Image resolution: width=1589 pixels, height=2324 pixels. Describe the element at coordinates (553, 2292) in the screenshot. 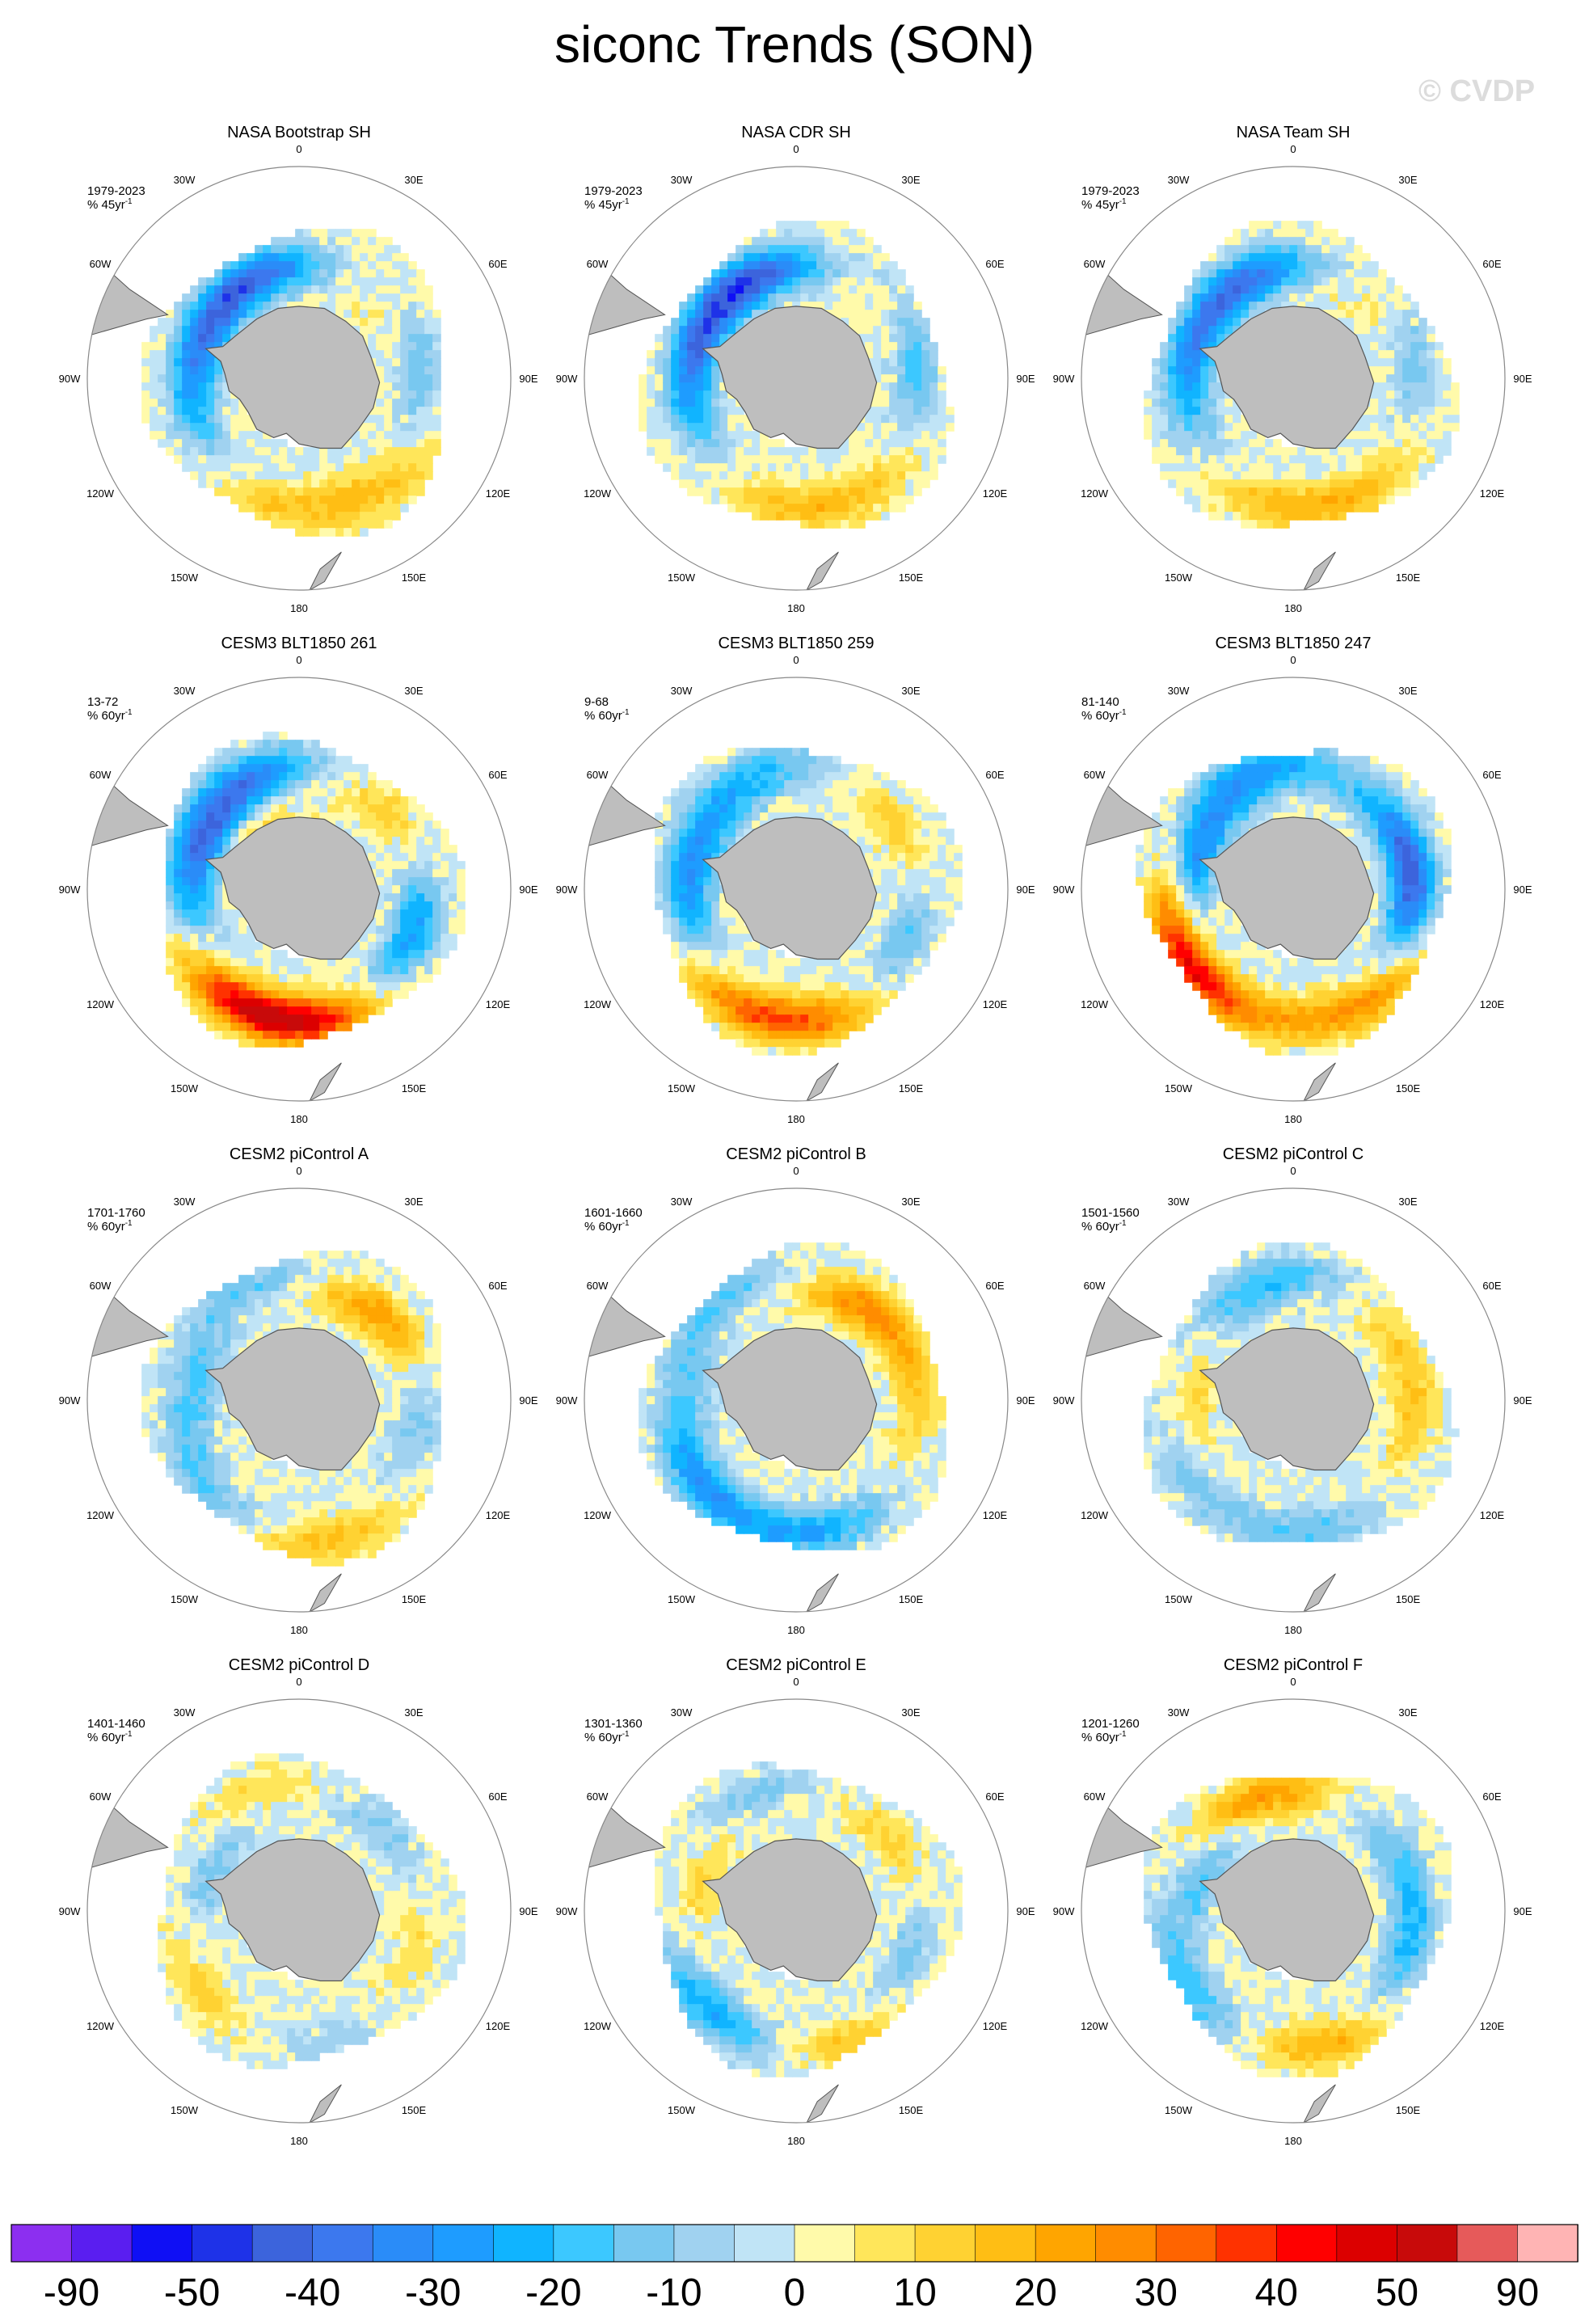

I see `colorbar-label: -20` at that location.